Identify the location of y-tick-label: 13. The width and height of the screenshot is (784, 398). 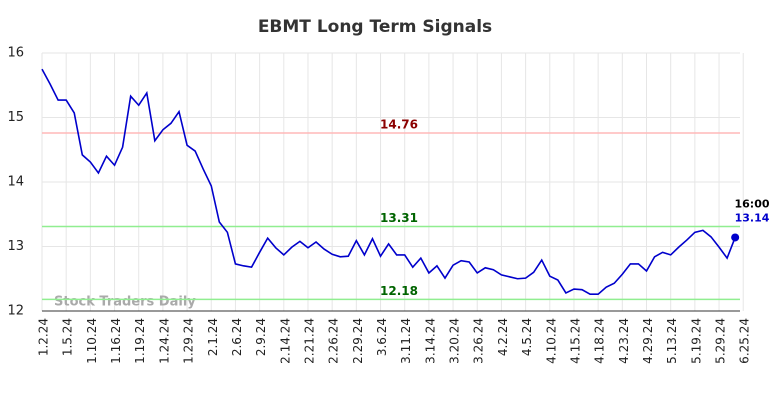
(15, 246).